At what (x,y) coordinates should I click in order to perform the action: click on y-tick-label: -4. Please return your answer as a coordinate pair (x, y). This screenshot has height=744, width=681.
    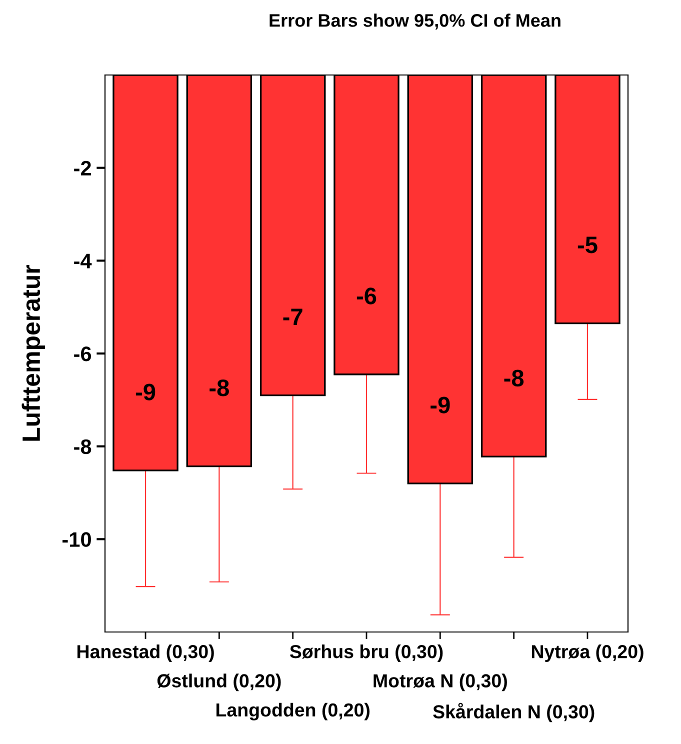
    Looking at the image, I should click on (83, 261).